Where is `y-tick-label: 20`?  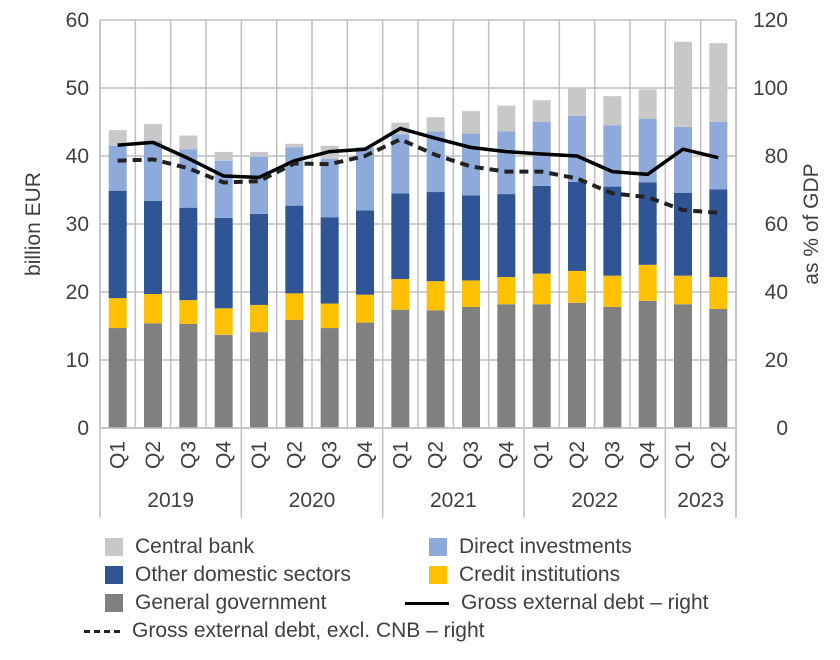
y-tick-label: 20 is located at coordinates (77, 292).